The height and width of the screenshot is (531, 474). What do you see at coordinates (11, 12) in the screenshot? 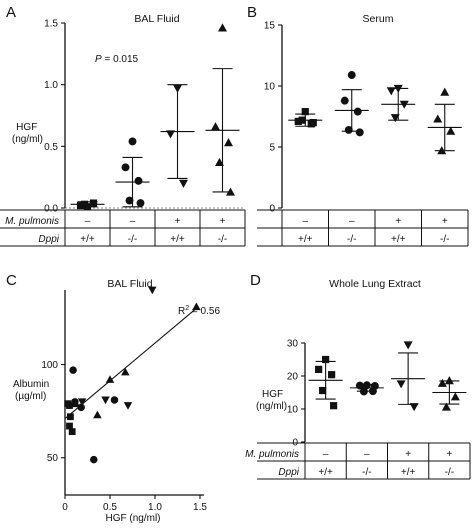
I see `panel-letter-a: A` at bounding box center [11, 12].